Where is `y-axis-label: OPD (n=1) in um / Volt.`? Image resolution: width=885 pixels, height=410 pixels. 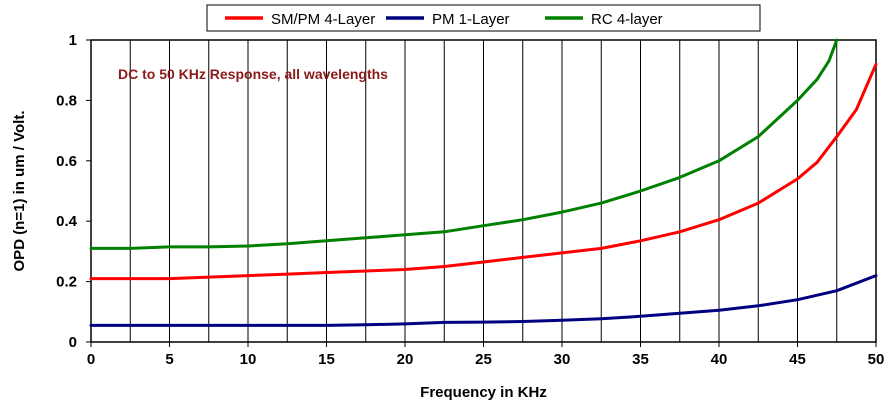
y-axis-label: OPD (n=1) in um / Volt. is located at coordinates (19, 191).